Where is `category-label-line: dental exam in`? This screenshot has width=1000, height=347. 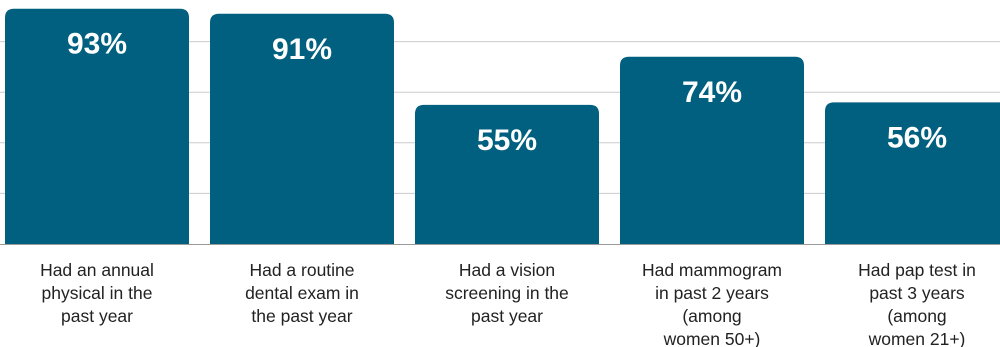
category-label-line: dental exam in is located at coordinates (302, 293).